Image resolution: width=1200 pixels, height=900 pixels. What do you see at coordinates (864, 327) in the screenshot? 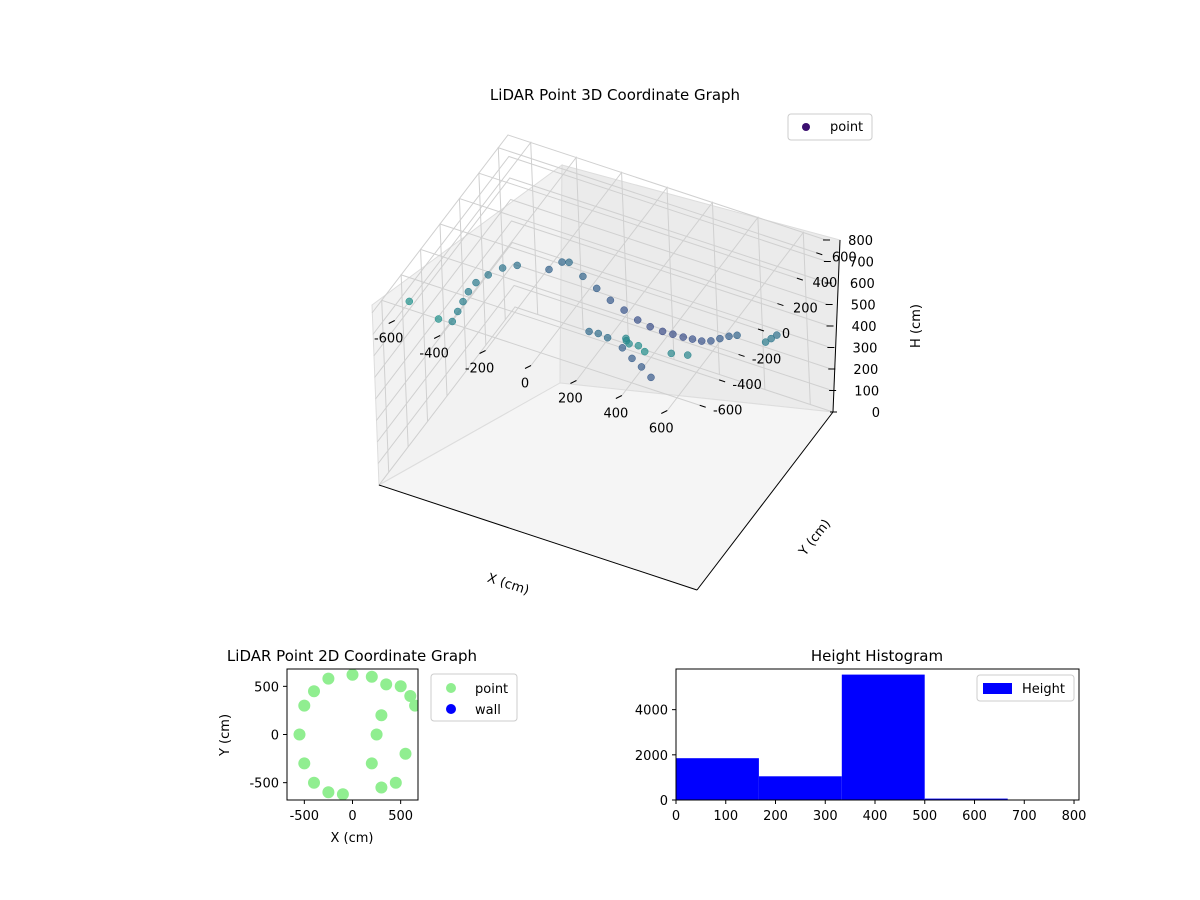
I see `z-tick-label-3d: 400` at bounding box center [864, 327].